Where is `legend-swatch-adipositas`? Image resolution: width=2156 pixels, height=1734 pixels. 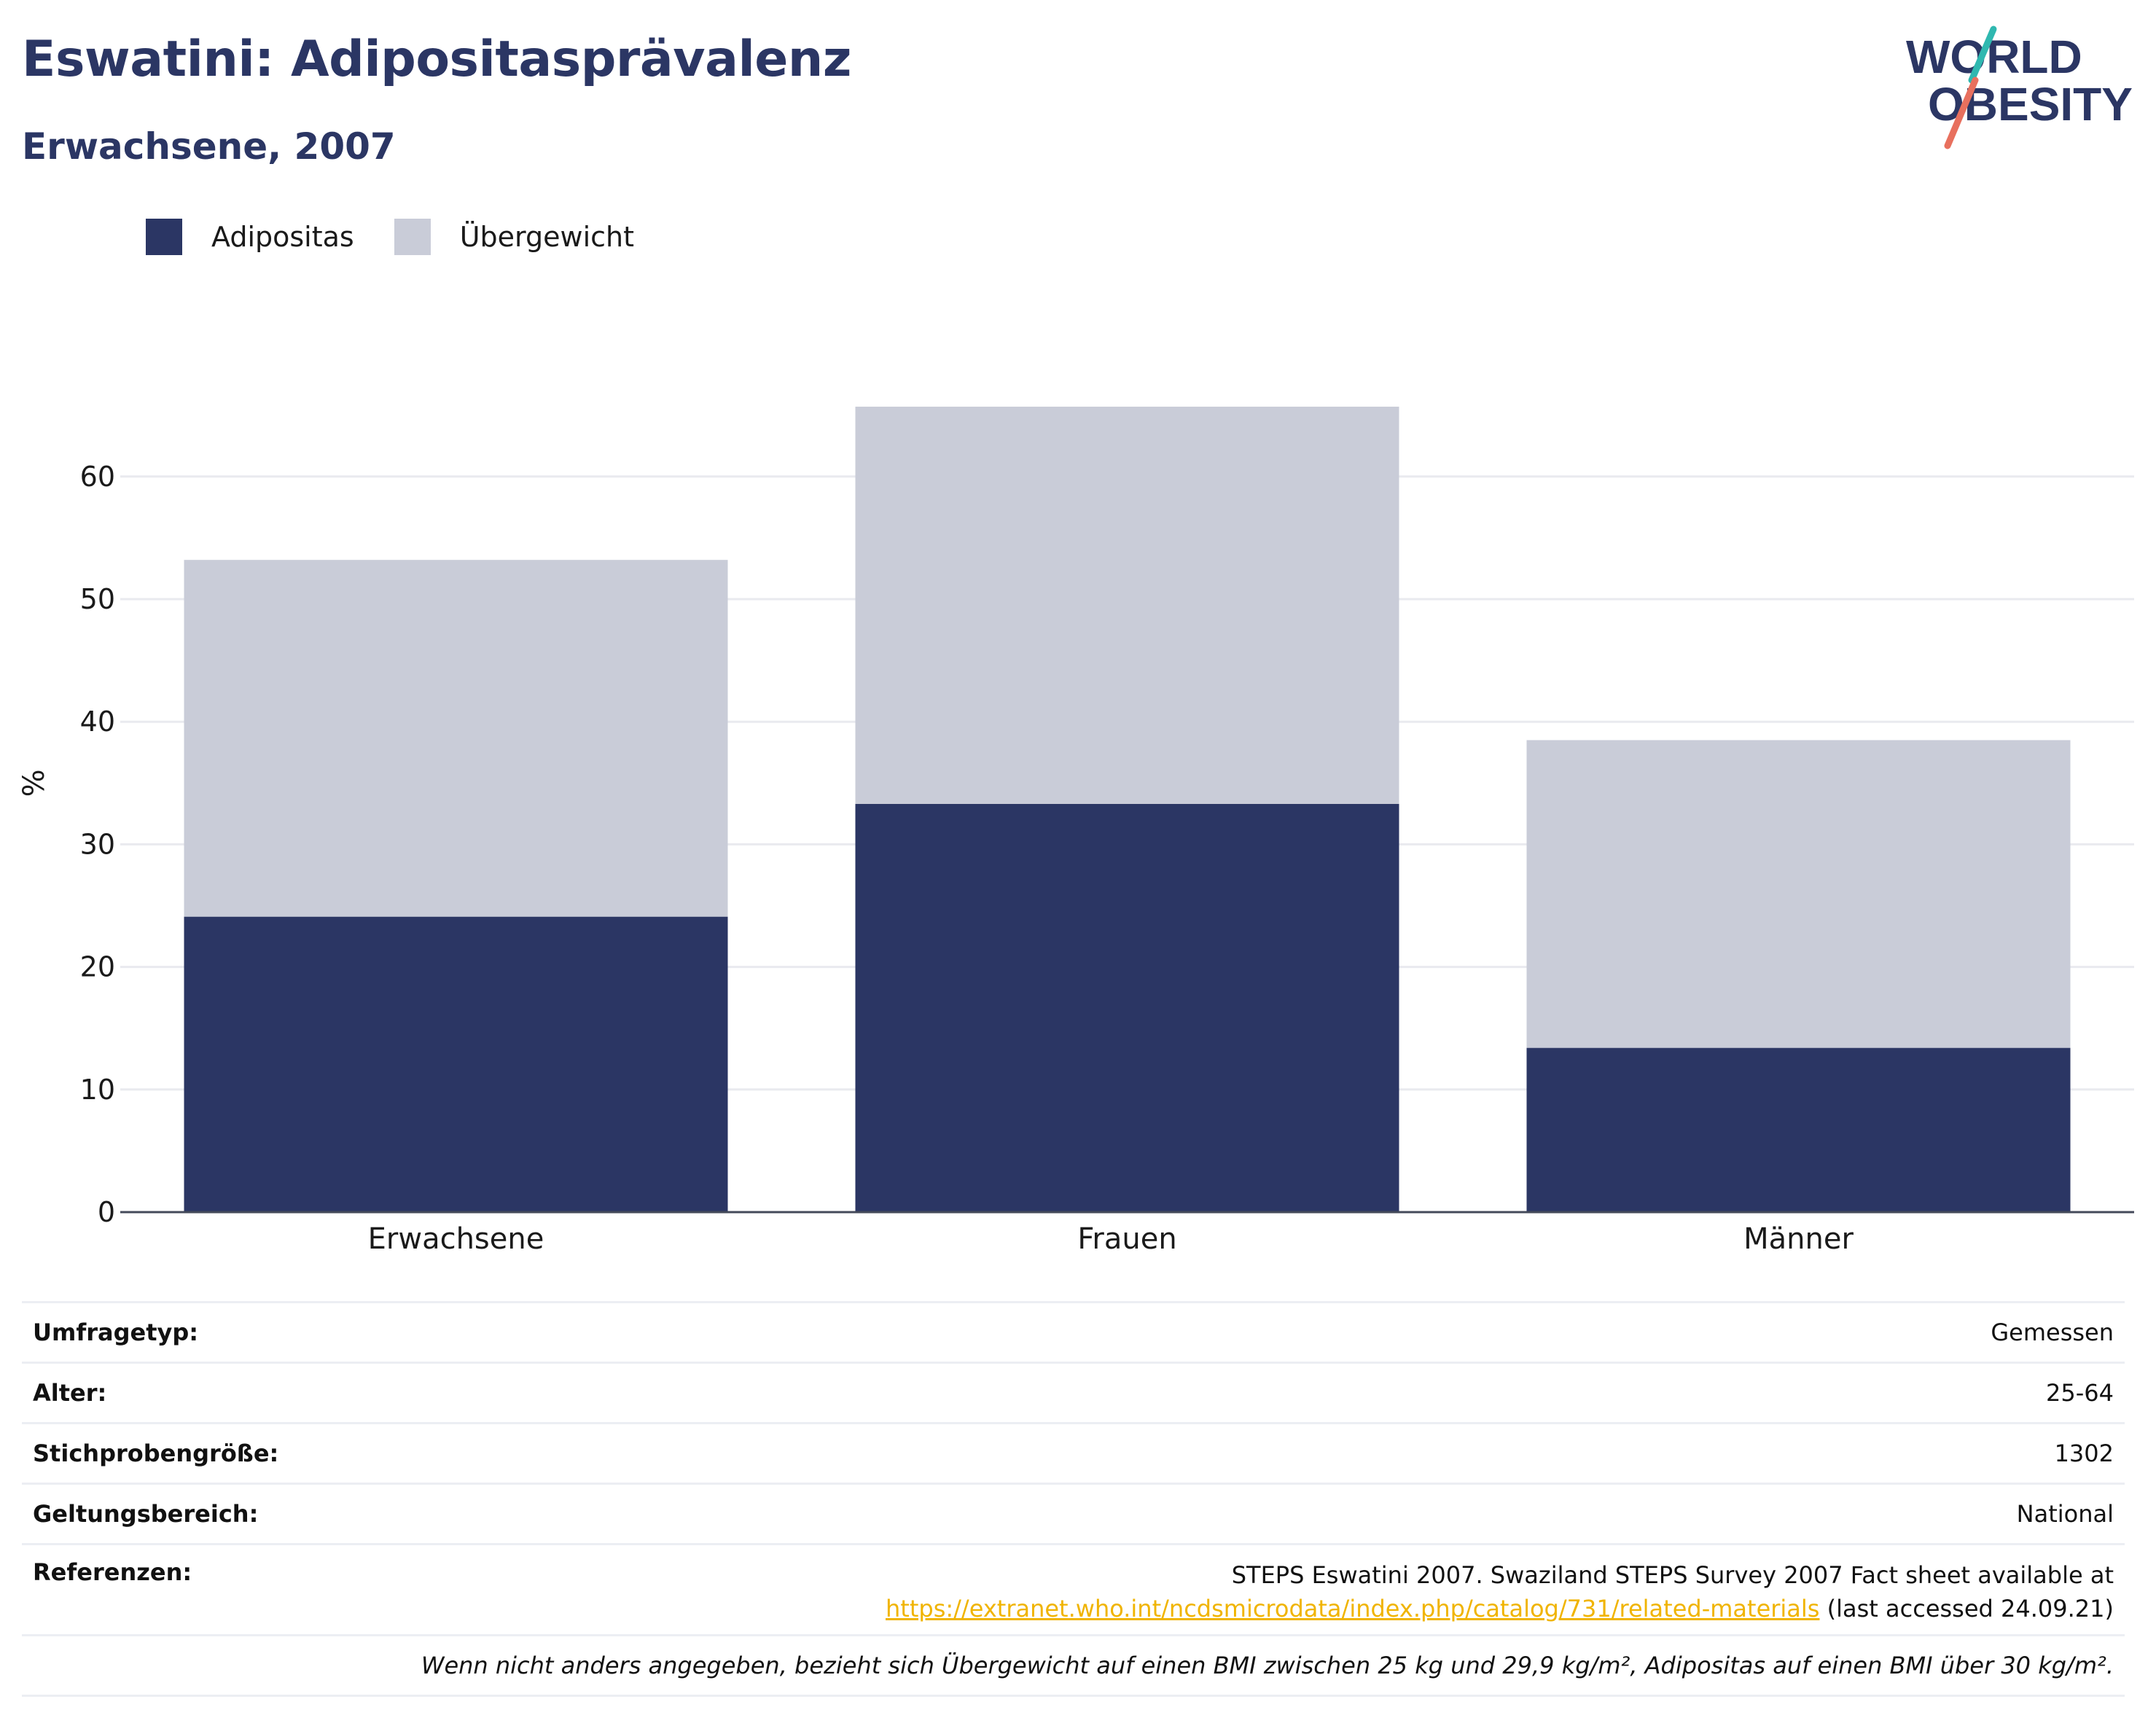
legend-swatch-adipositas is located at coordinates (164, 237).